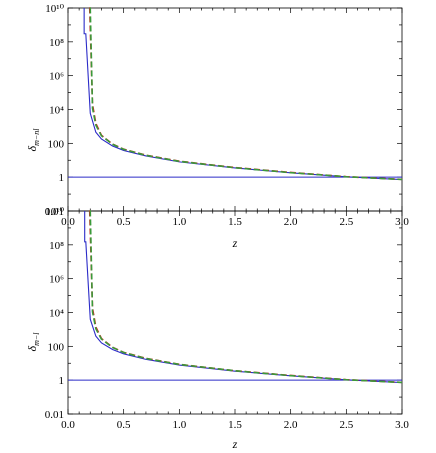  I want to click on bottom-y-tick-label: 100, so click(56, 347).